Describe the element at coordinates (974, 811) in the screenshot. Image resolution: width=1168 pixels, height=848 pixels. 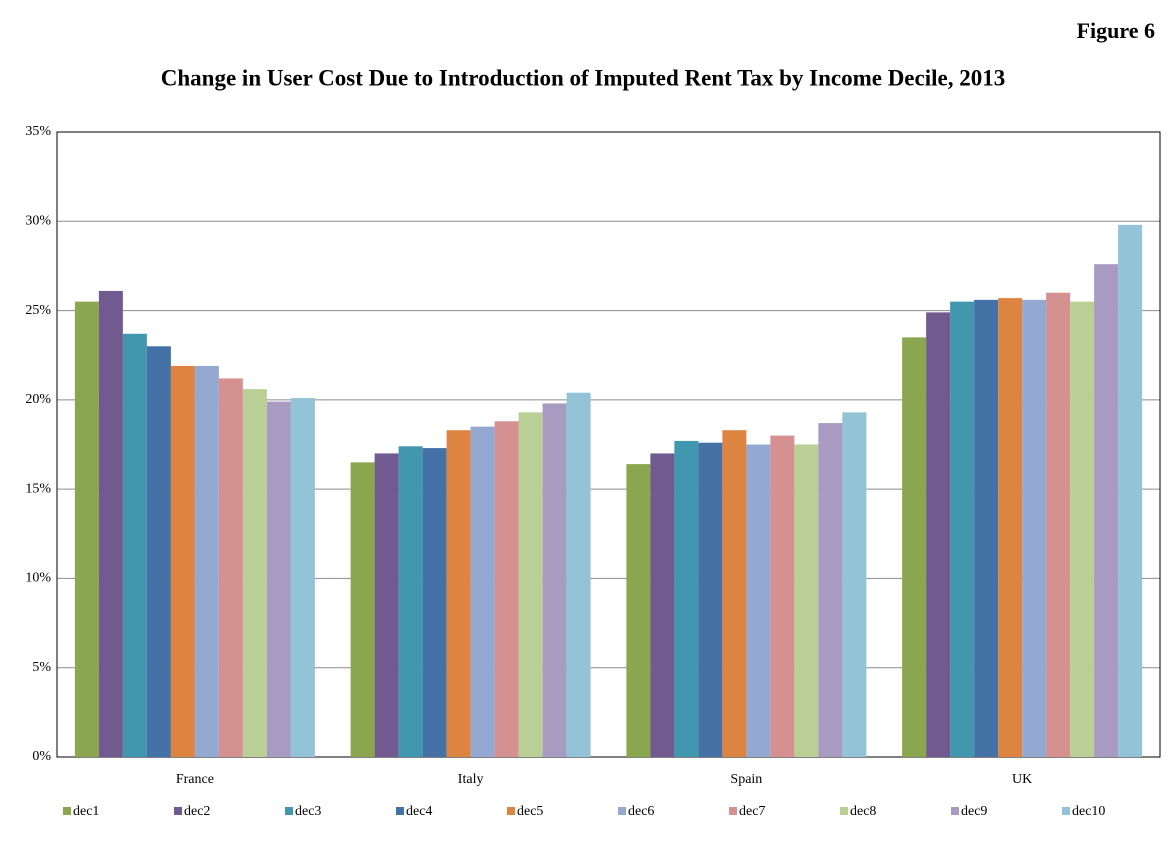
I see `legend-label: dec9` at that location.